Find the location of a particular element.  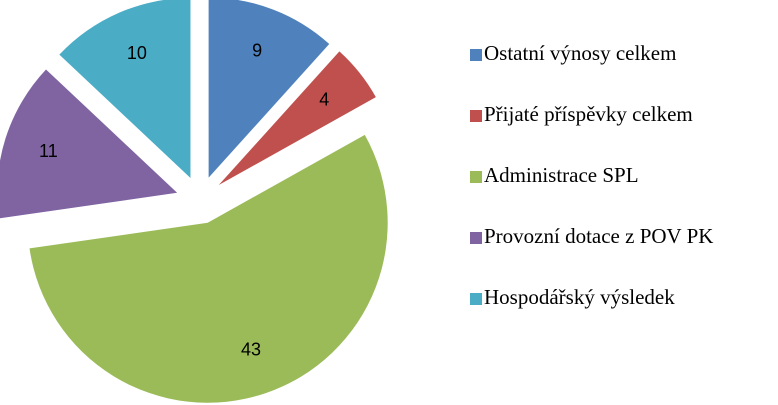

legend-label: Přijaté příspěvky celkem is located at coordinates (588, 114).